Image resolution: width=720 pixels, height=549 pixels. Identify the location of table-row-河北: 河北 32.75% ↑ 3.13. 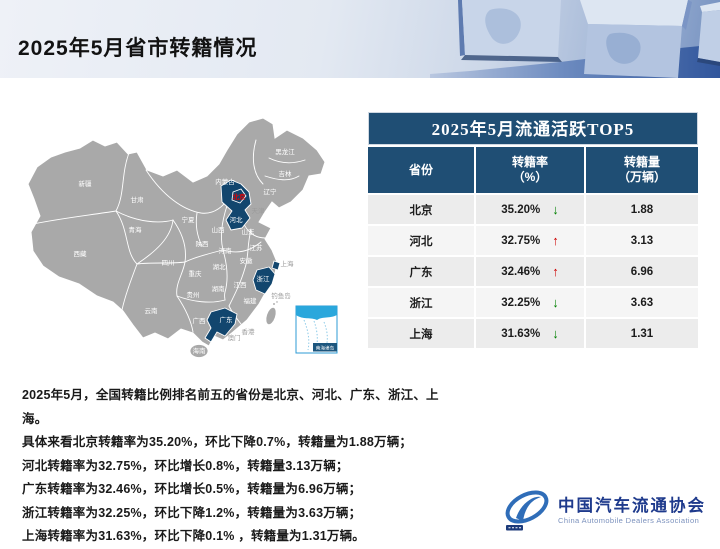
(533, 240).